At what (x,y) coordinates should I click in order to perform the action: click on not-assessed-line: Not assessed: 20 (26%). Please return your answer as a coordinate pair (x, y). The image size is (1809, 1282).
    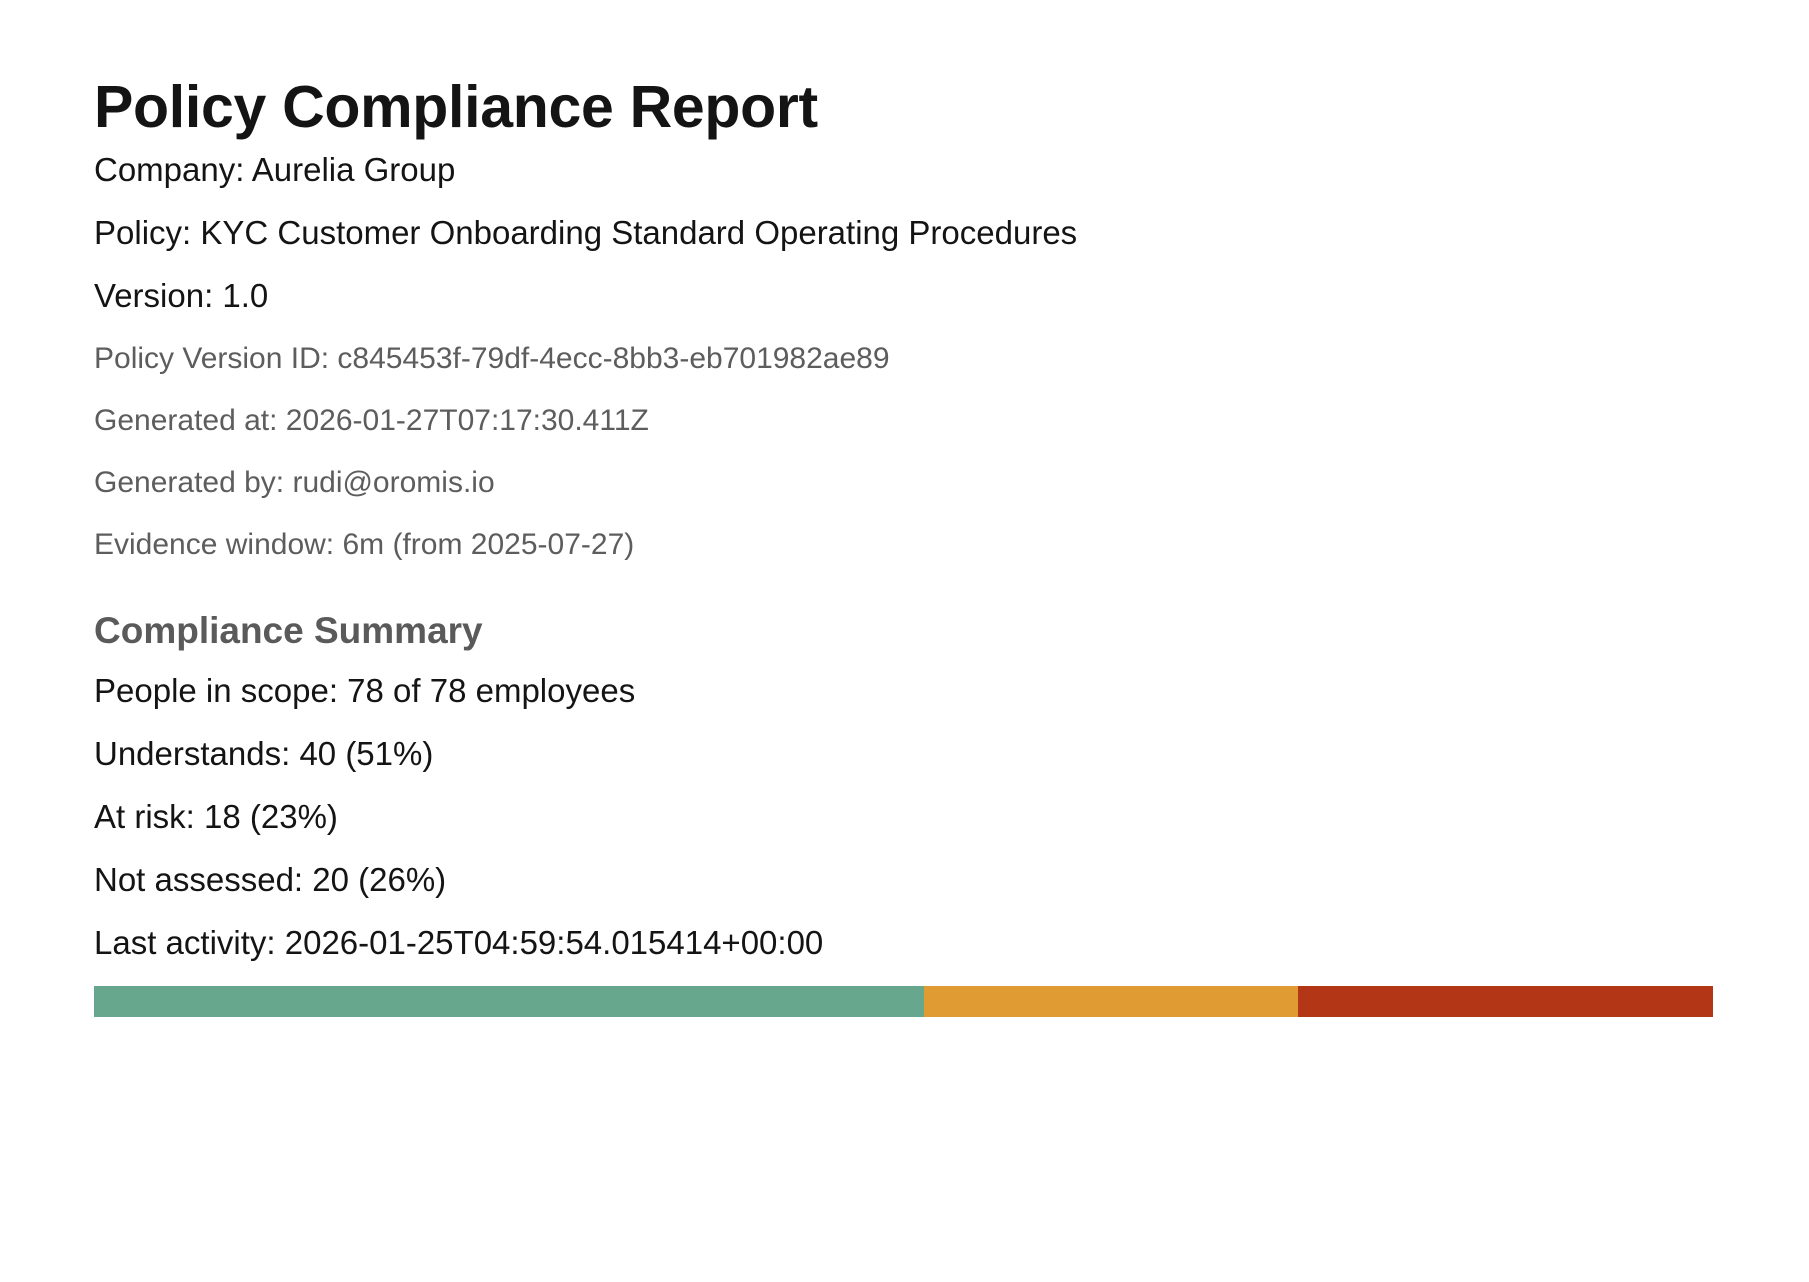
    Looking at the image, I should click on (270, 879).